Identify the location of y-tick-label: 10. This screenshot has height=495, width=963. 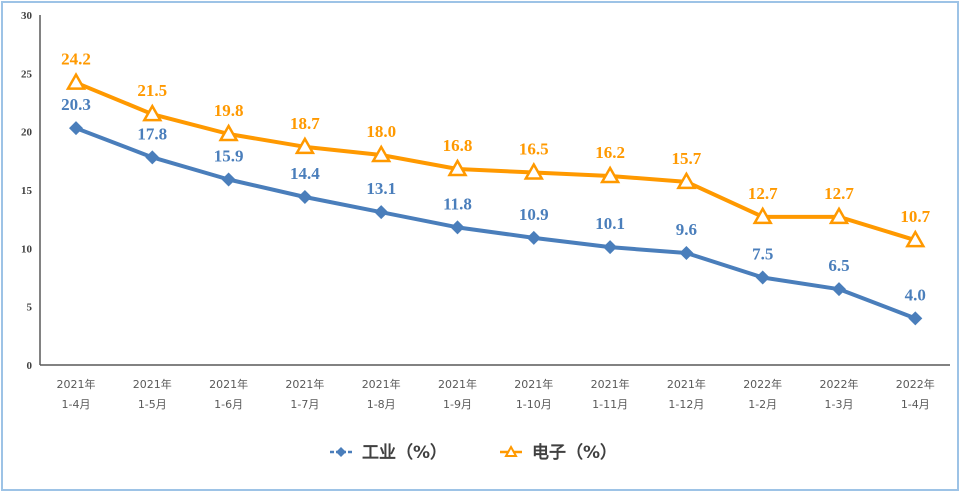
(27, 249).